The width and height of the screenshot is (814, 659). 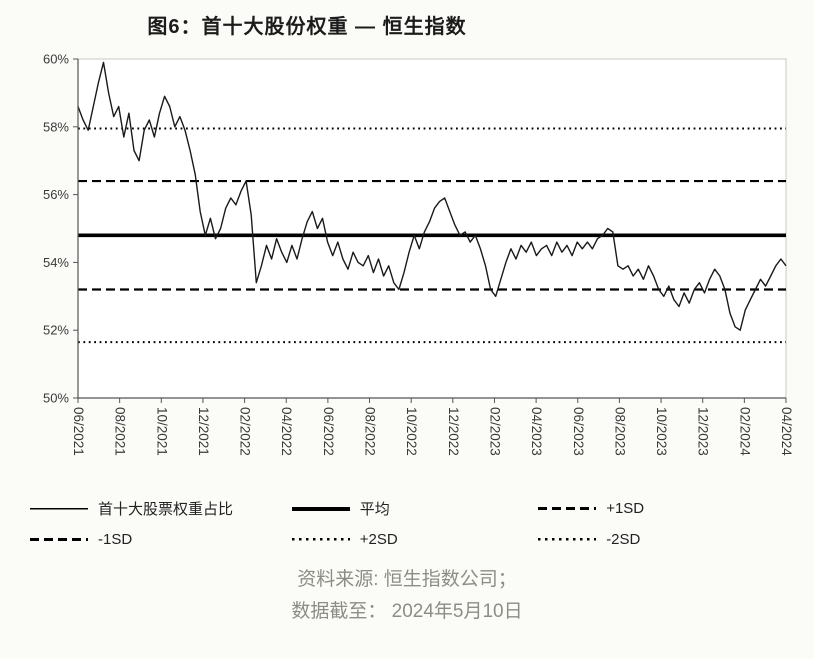 I want to click on svg-text: 04/2024, so click(x=786, y=431).